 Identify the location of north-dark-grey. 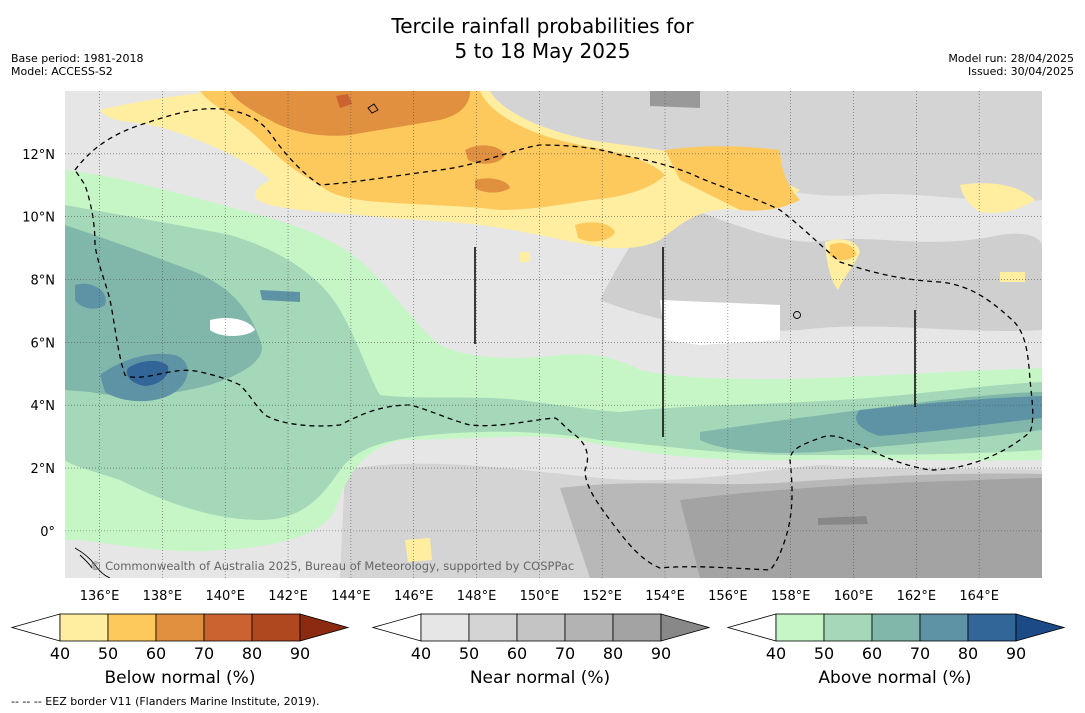
(675, 99).